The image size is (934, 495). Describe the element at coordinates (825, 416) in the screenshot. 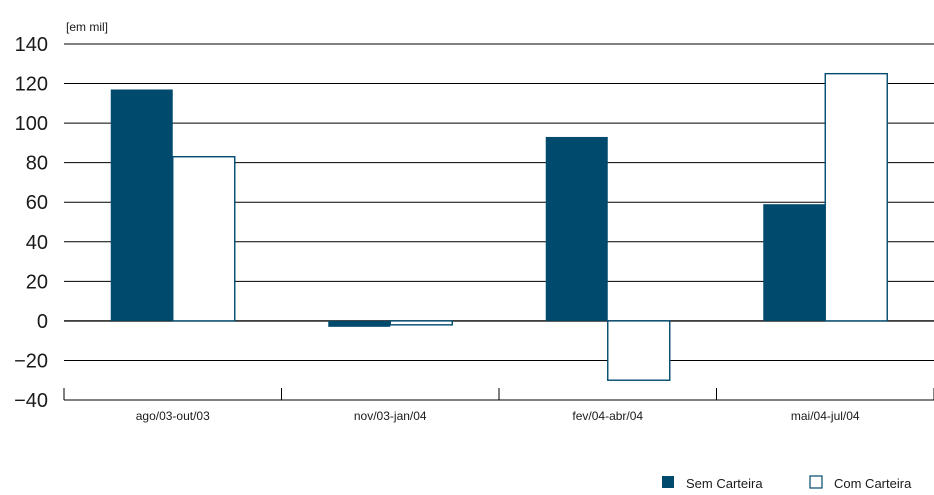

I see `x-tick-label: mai/04-jul/04` at that location.